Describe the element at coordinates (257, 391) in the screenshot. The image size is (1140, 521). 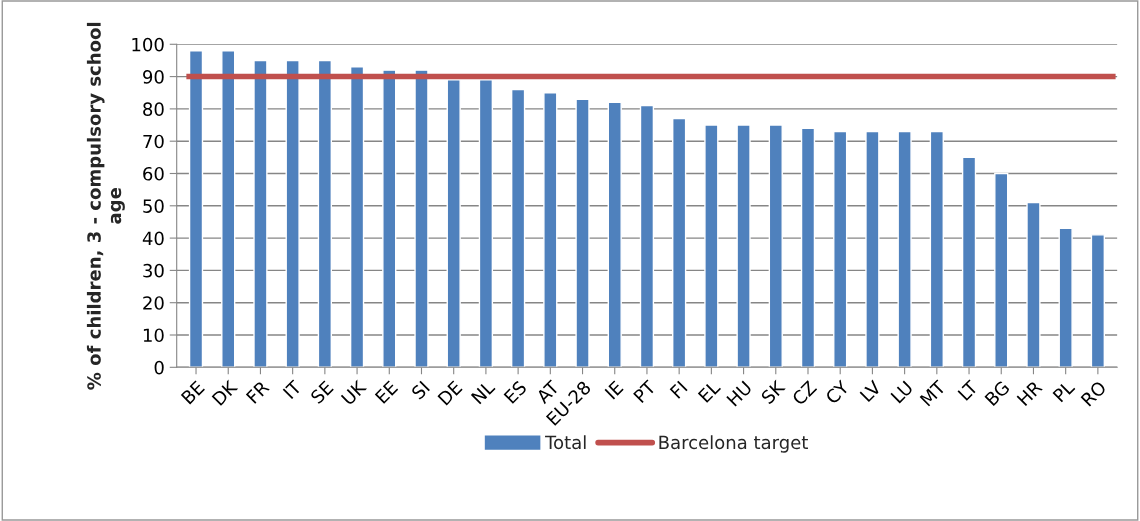
I see `x-tick-label: FR` at that location.